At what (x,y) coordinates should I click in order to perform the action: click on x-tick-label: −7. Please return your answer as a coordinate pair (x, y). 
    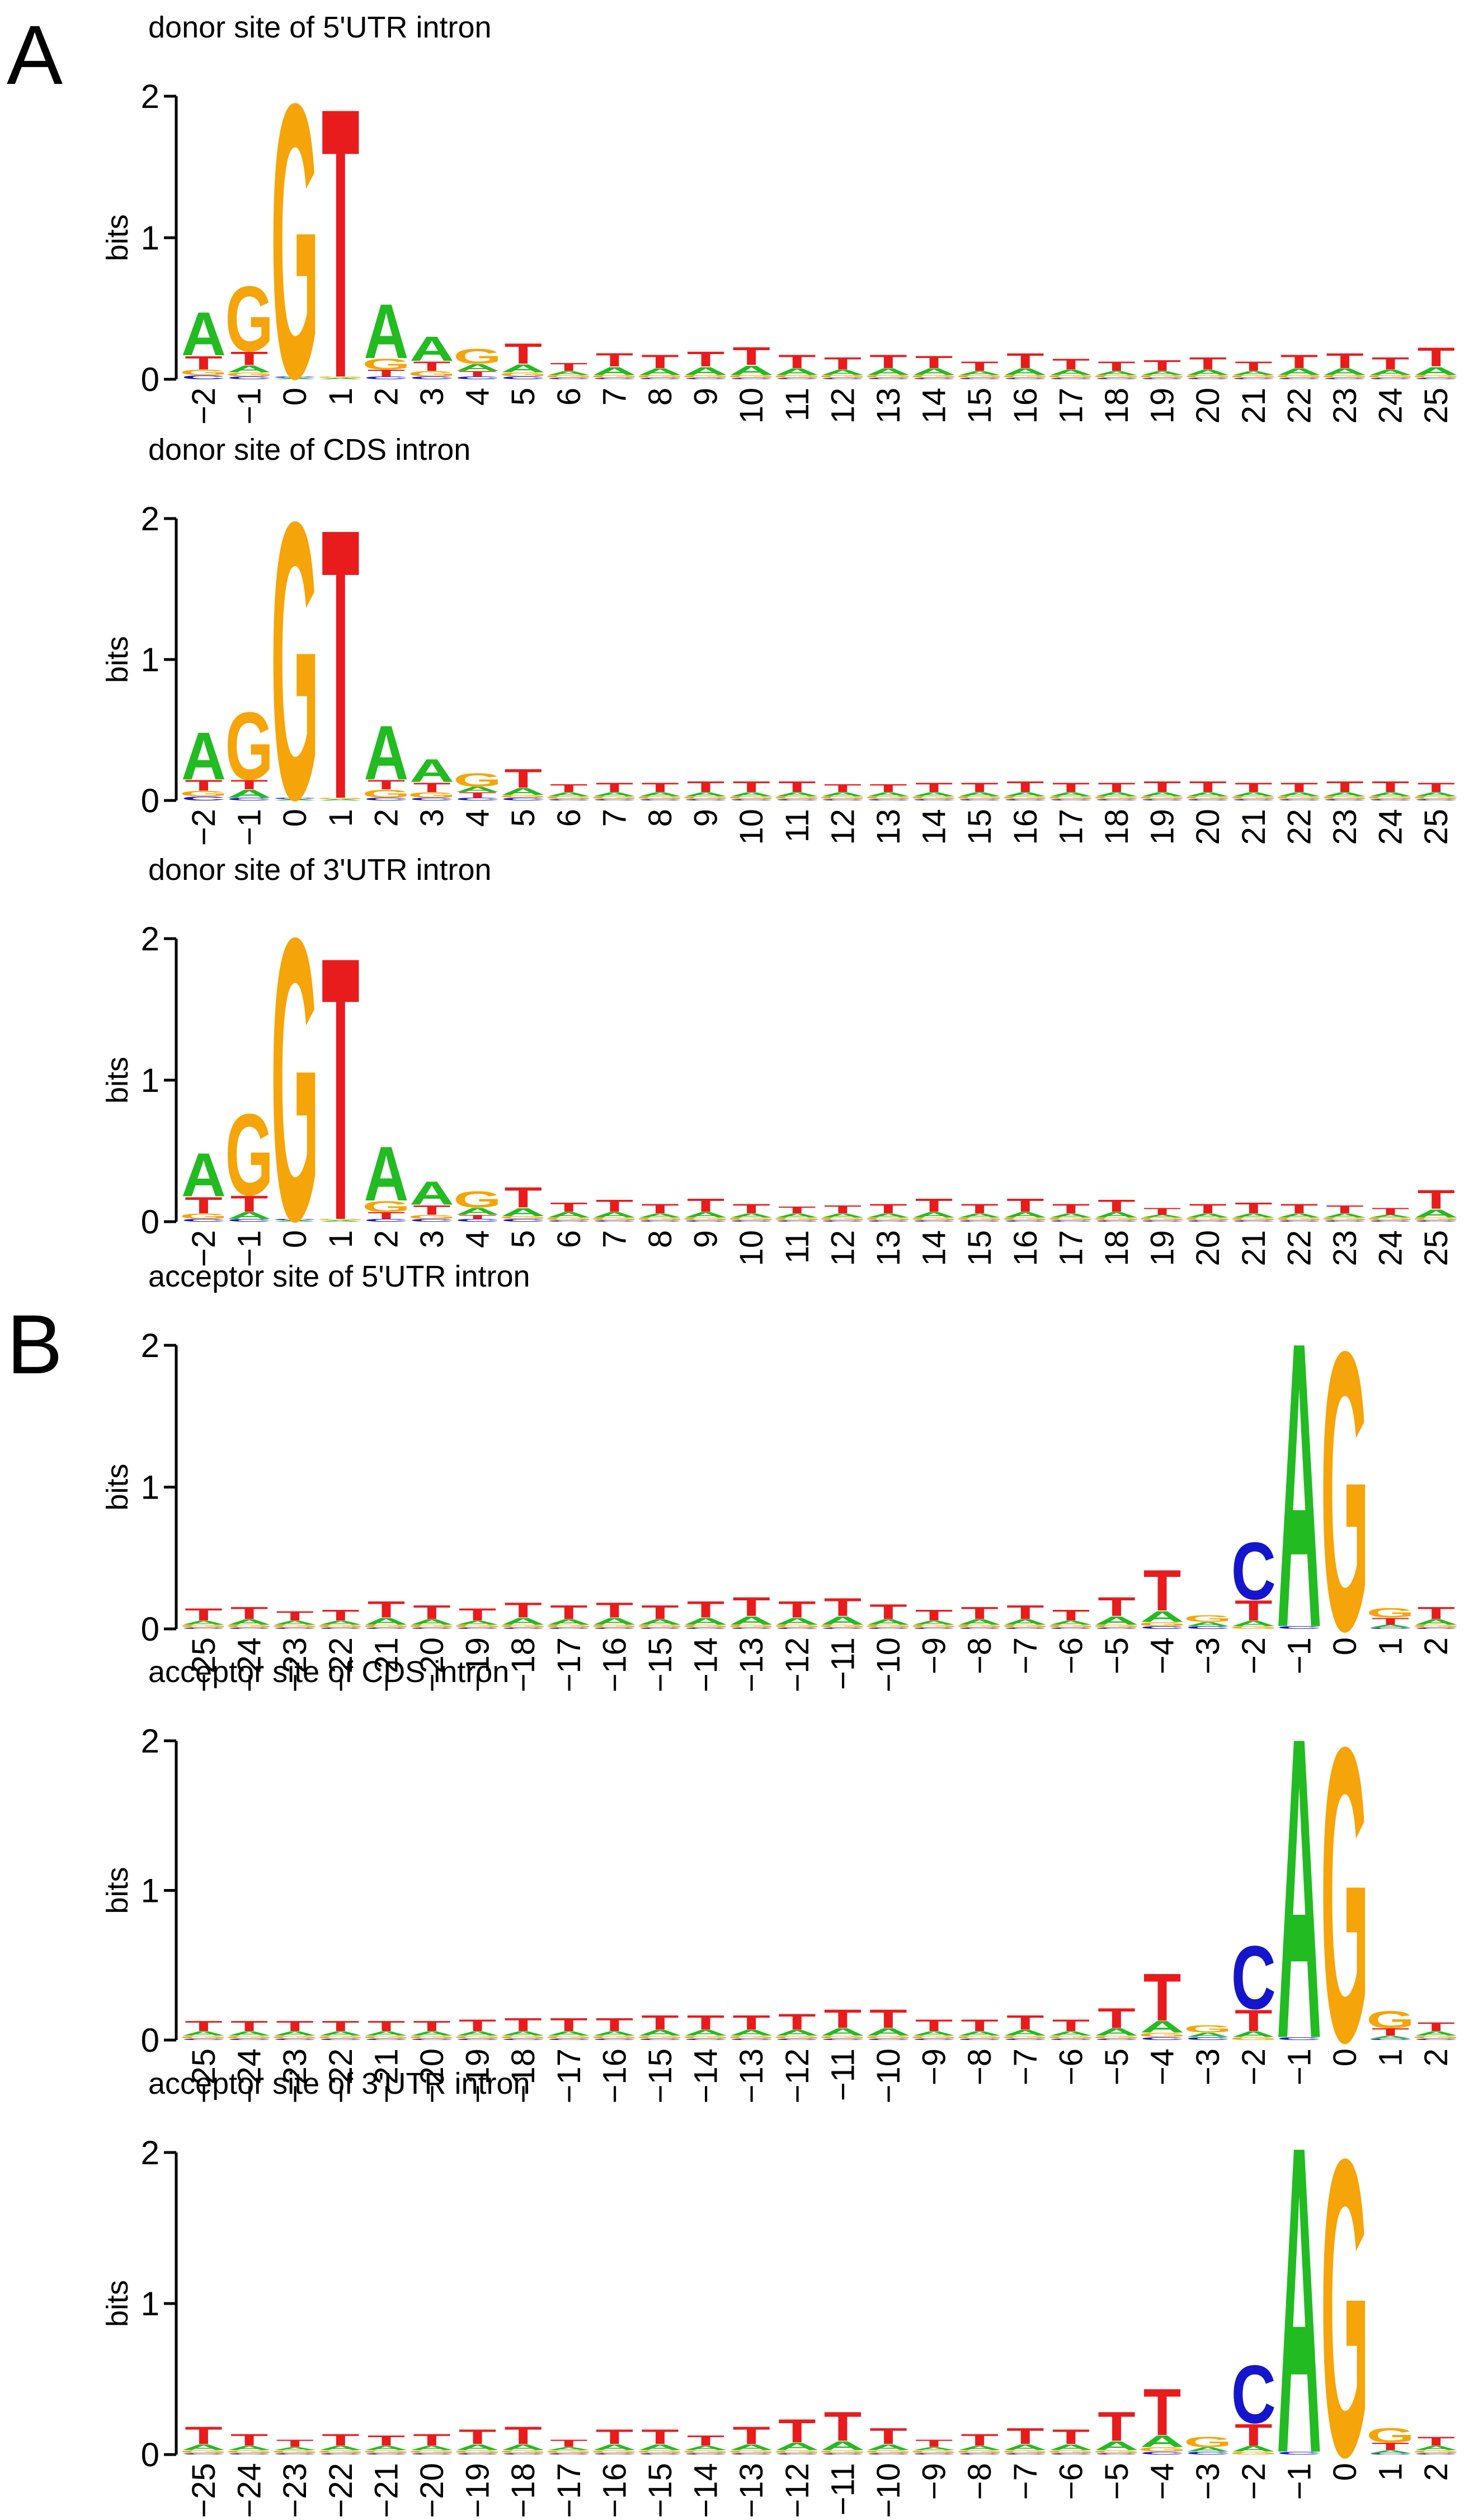
    Looking at the image, I should click on (1025, 1655).